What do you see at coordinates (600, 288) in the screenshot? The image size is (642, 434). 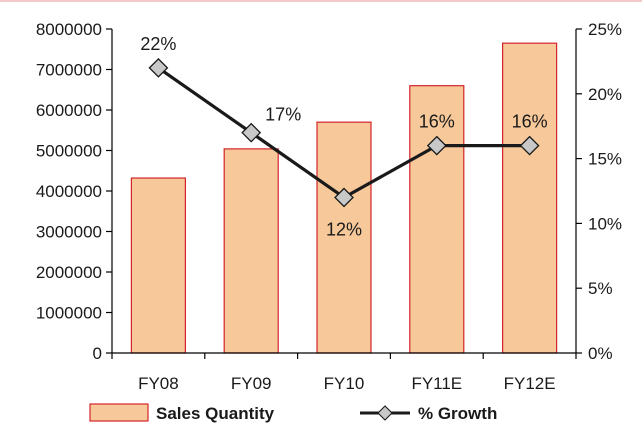 I see `right-tick-label: 5%` at bounding box center [600, 288].